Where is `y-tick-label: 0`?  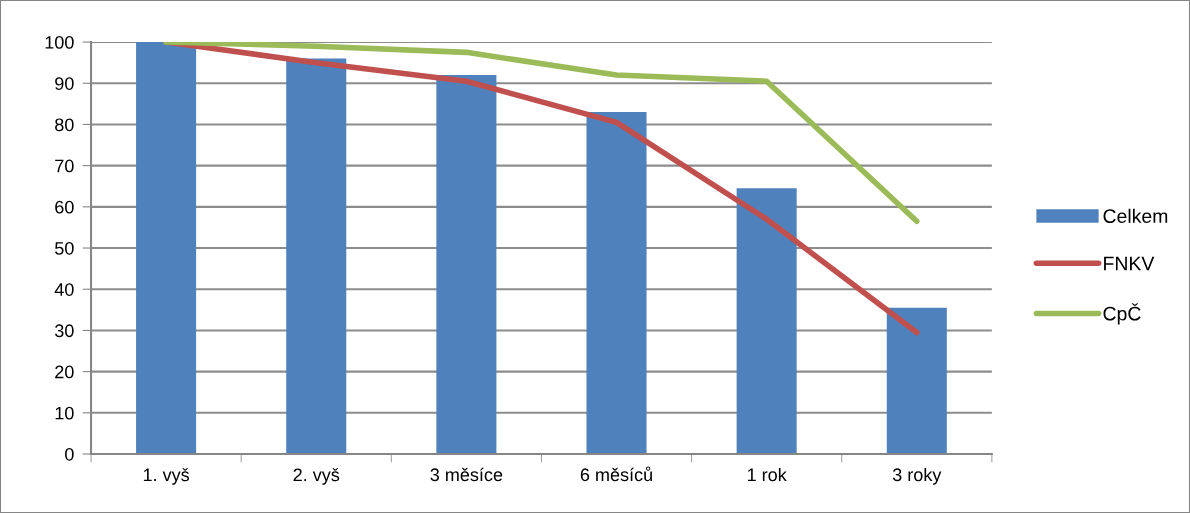 y-tick-label: 0 is located at coordinates (69, 454).